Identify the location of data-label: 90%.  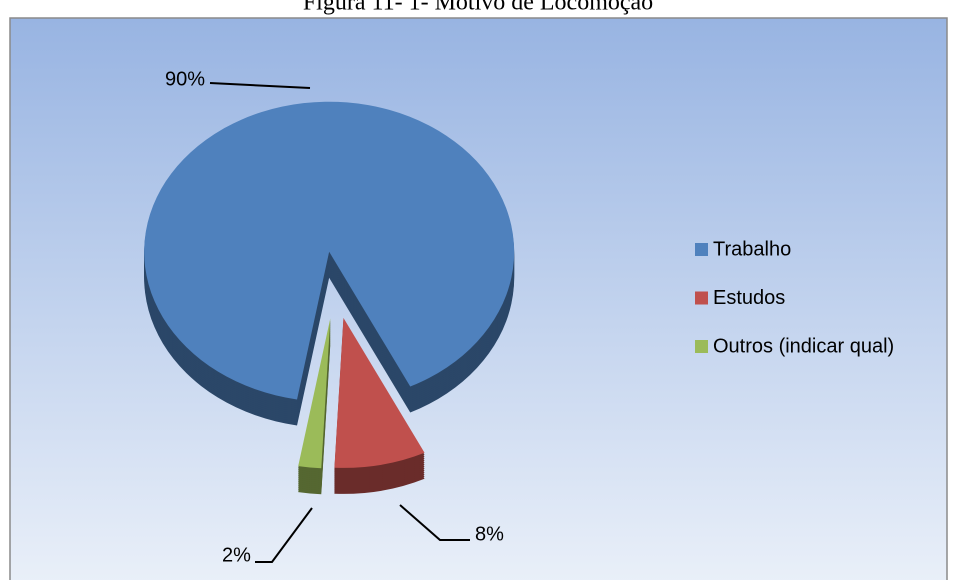
(185, 79).